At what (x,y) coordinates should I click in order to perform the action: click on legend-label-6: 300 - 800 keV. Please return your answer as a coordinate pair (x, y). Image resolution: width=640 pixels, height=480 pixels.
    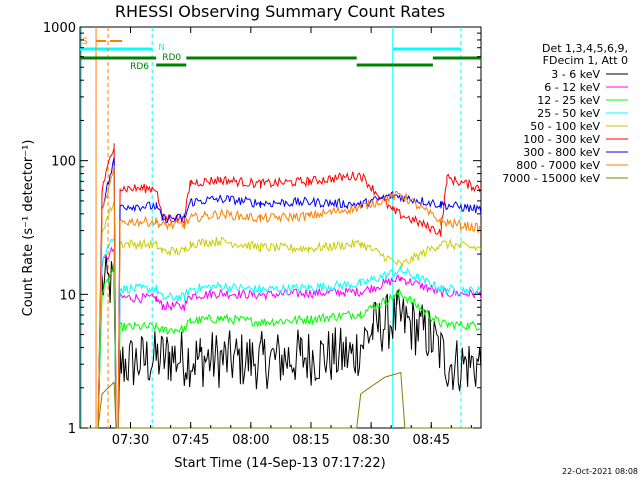
    Looking at the image, I should click on (561, 152).